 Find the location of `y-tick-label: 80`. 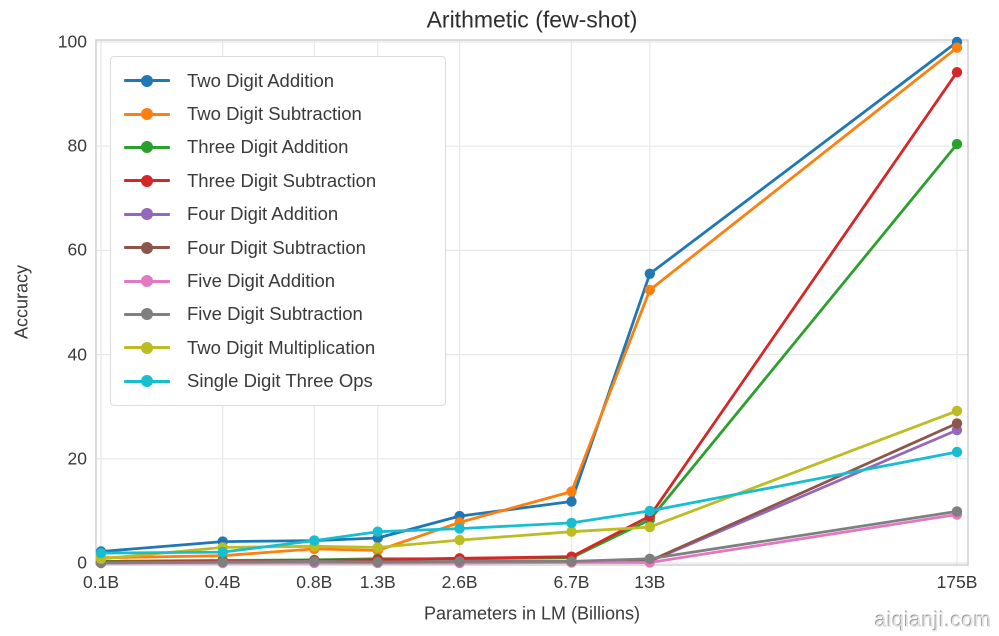

y-tick-label: 80 is located at coordinates (77, 145).